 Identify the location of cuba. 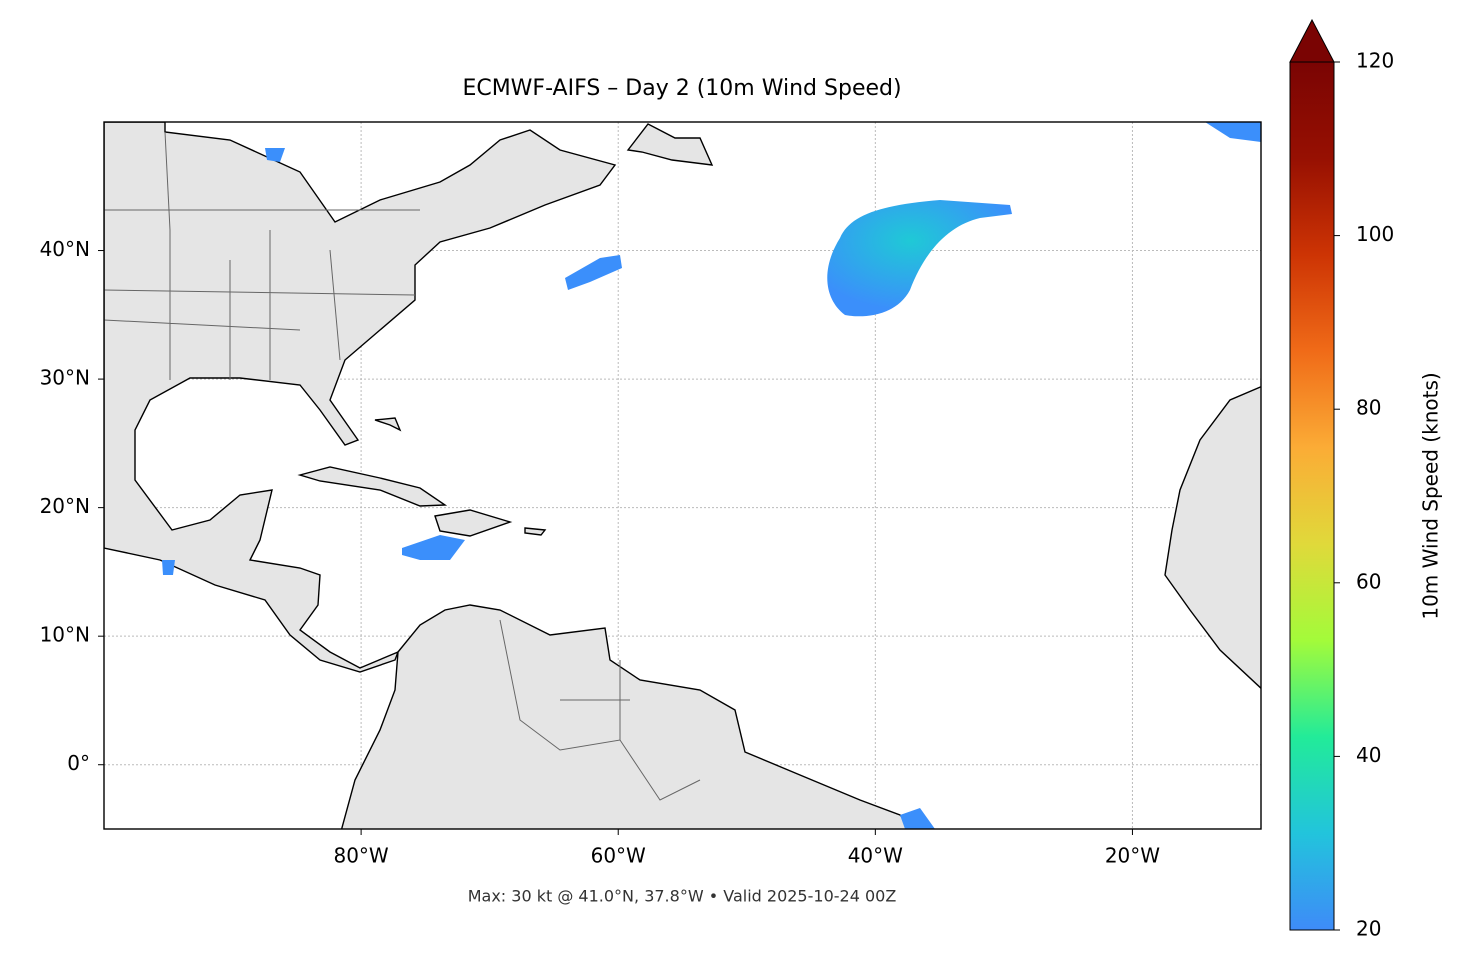
(372, 486).